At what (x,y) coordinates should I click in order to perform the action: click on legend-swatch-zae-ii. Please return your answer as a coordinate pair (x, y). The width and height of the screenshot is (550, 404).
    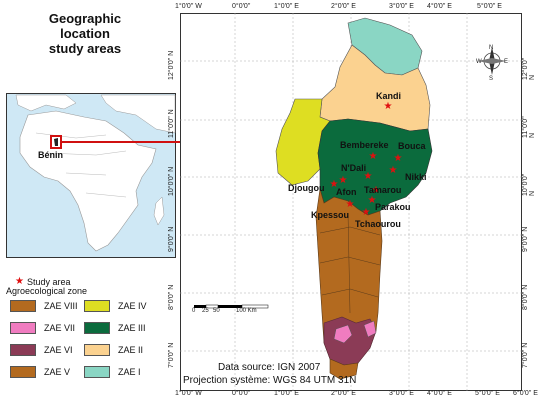
    Looking at the image, I should click on (97, 350).